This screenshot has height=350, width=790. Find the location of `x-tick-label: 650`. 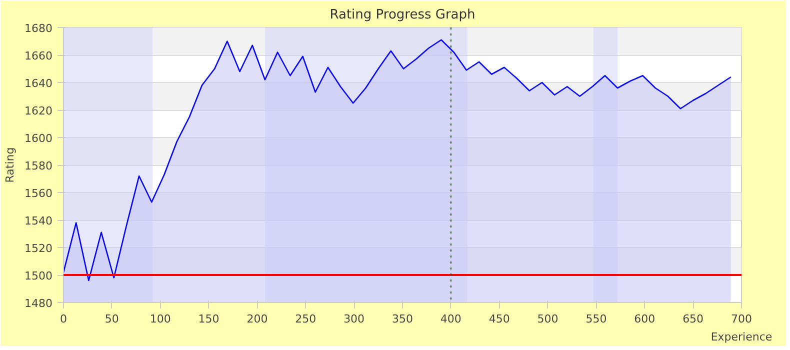

x-tick-label: 650 is located at coordinates (693, 319).